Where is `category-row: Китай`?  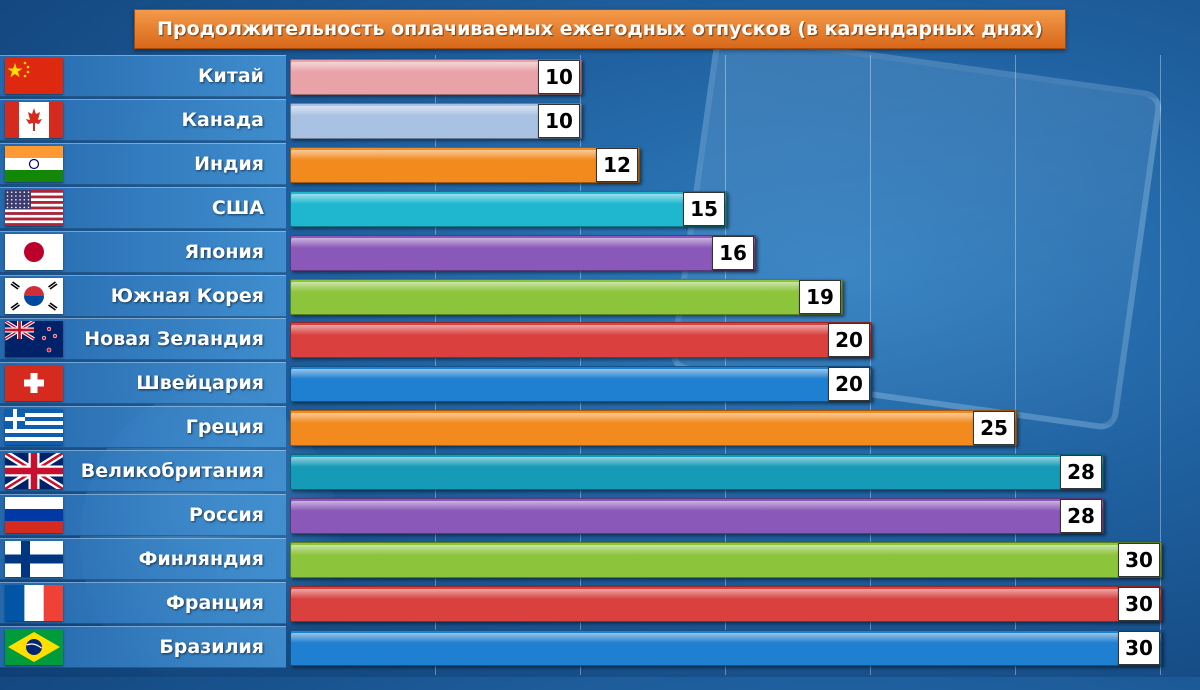
category-row: Китай is located at coordinates (143, 76).